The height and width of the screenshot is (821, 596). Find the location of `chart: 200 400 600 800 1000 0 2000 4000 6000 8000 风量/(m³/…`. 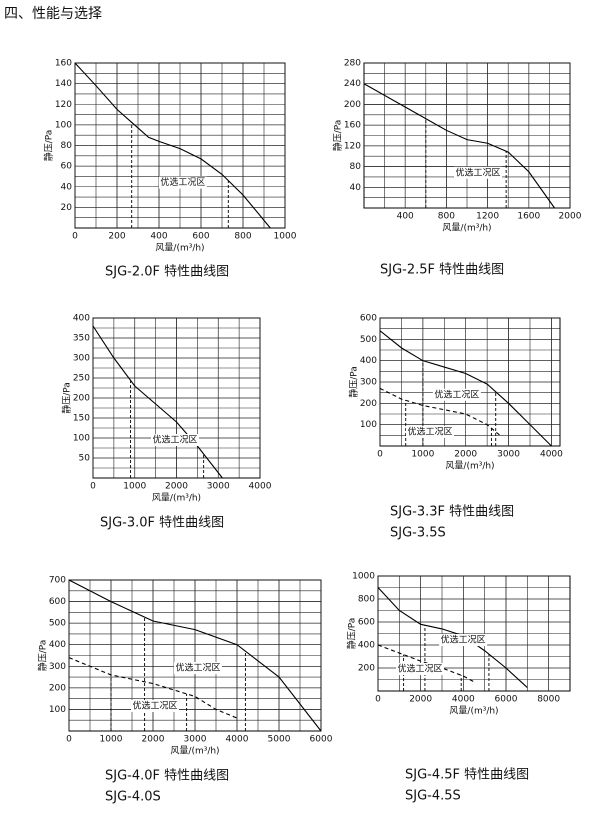

chart: 200 400 600 800 1000 0 2000 4000 6000 8000 风量/(m³/… is located at coordinates (458, 688).